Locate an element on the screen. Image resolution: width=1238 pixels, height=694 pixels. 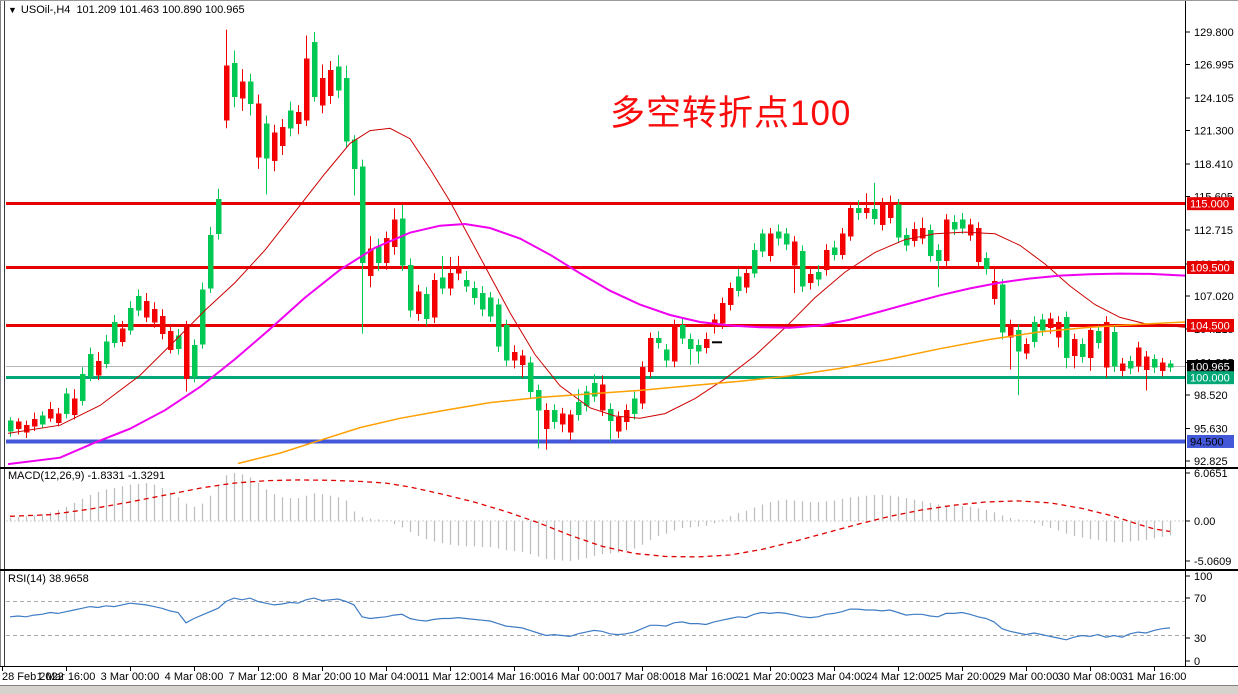
svg-text: 30 is located at coordinates (1200, 639).